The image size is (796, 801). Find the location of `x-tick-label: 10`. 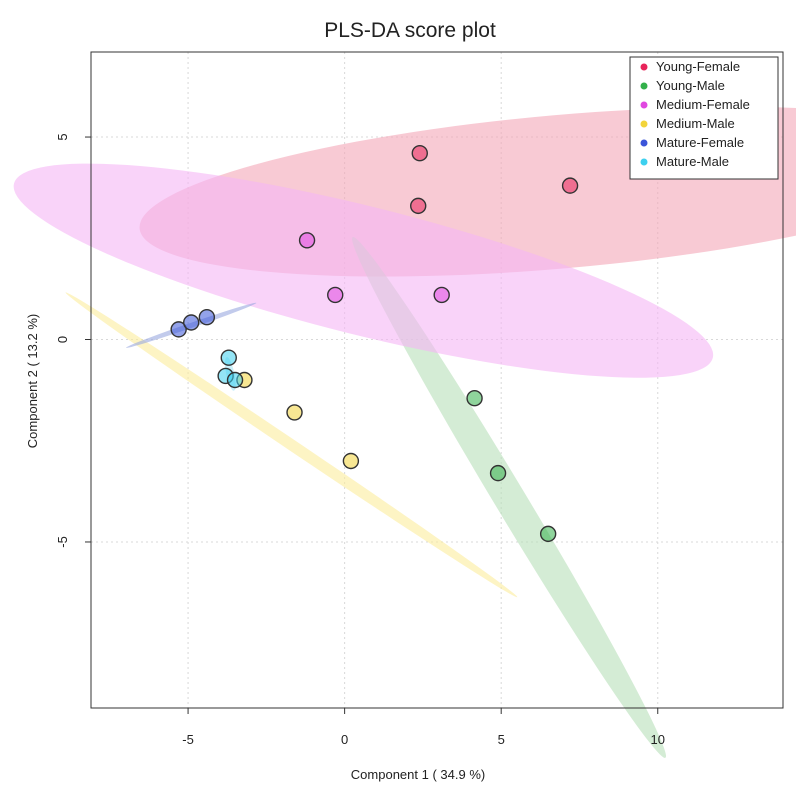

x-tick-label: 10 is located at coordinates (658, 739).